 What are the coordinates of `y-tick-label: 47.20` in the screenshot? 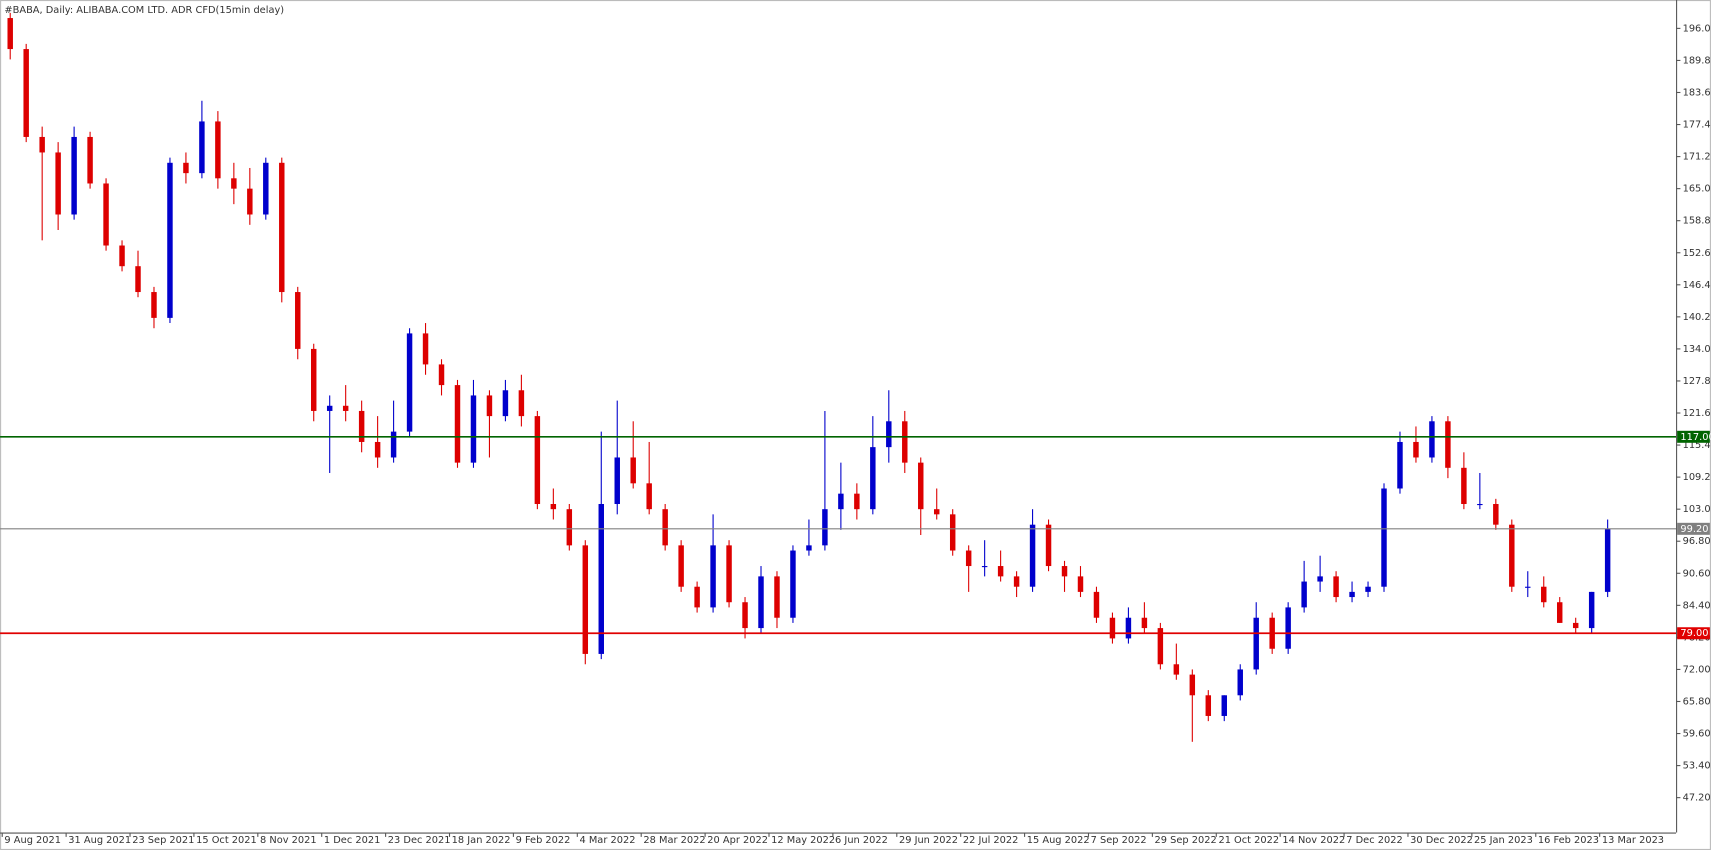 It's located at (1697, 798).